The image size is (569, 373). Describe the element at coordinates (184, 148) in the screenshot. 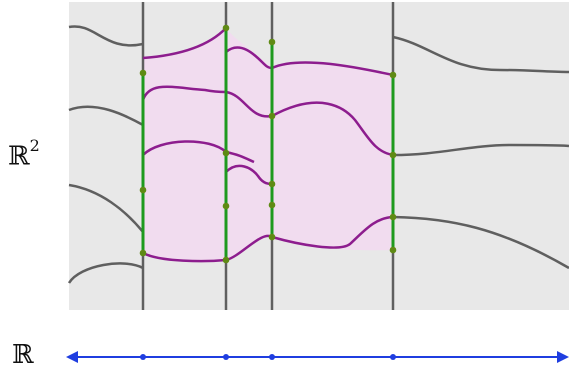

I see `purple-curve-3a` at that location.